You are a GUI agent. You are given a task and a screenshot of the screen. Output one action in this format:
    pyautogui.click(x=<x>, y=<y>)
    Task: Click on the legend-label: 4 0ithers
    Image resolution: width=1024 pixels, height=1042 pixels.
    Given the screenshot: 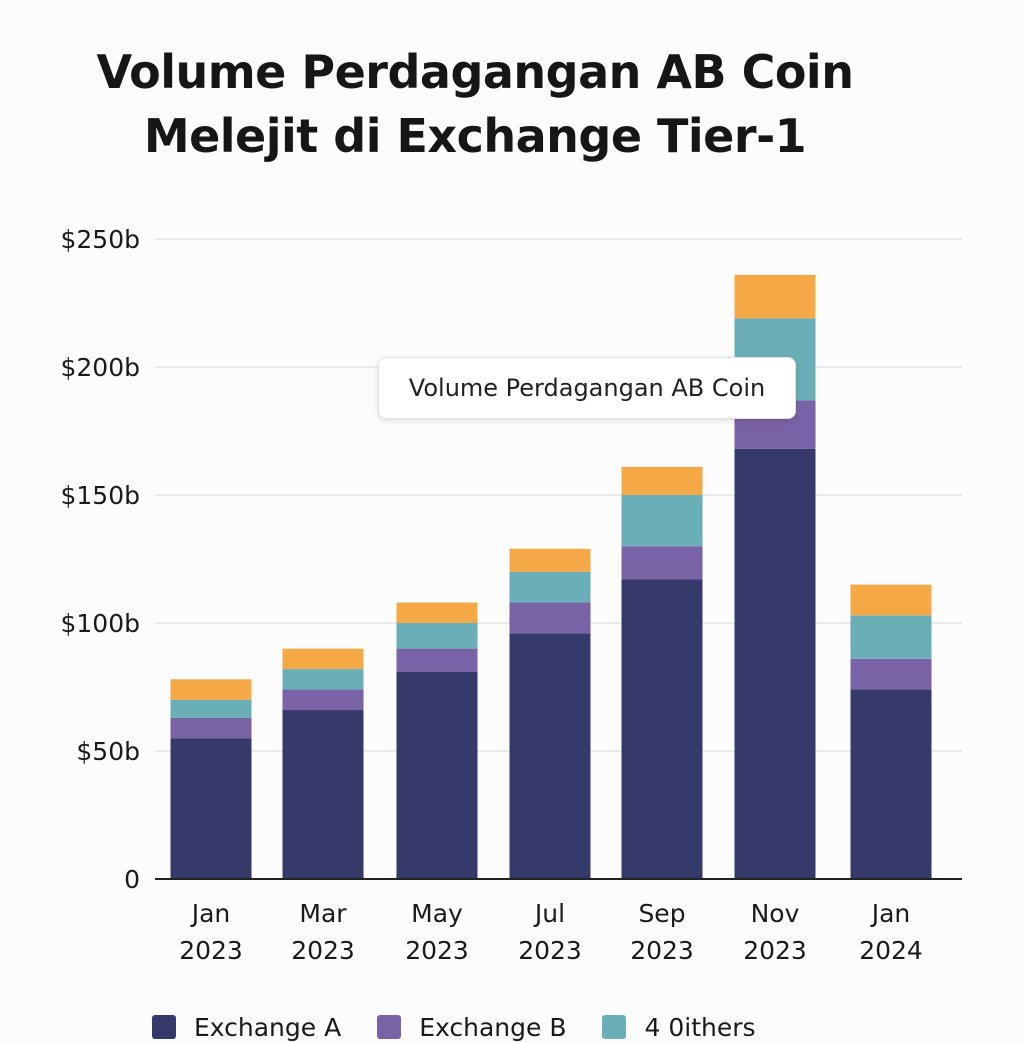 What is the action you would take?
    pyautogui.click(x=700, y=1027)
    